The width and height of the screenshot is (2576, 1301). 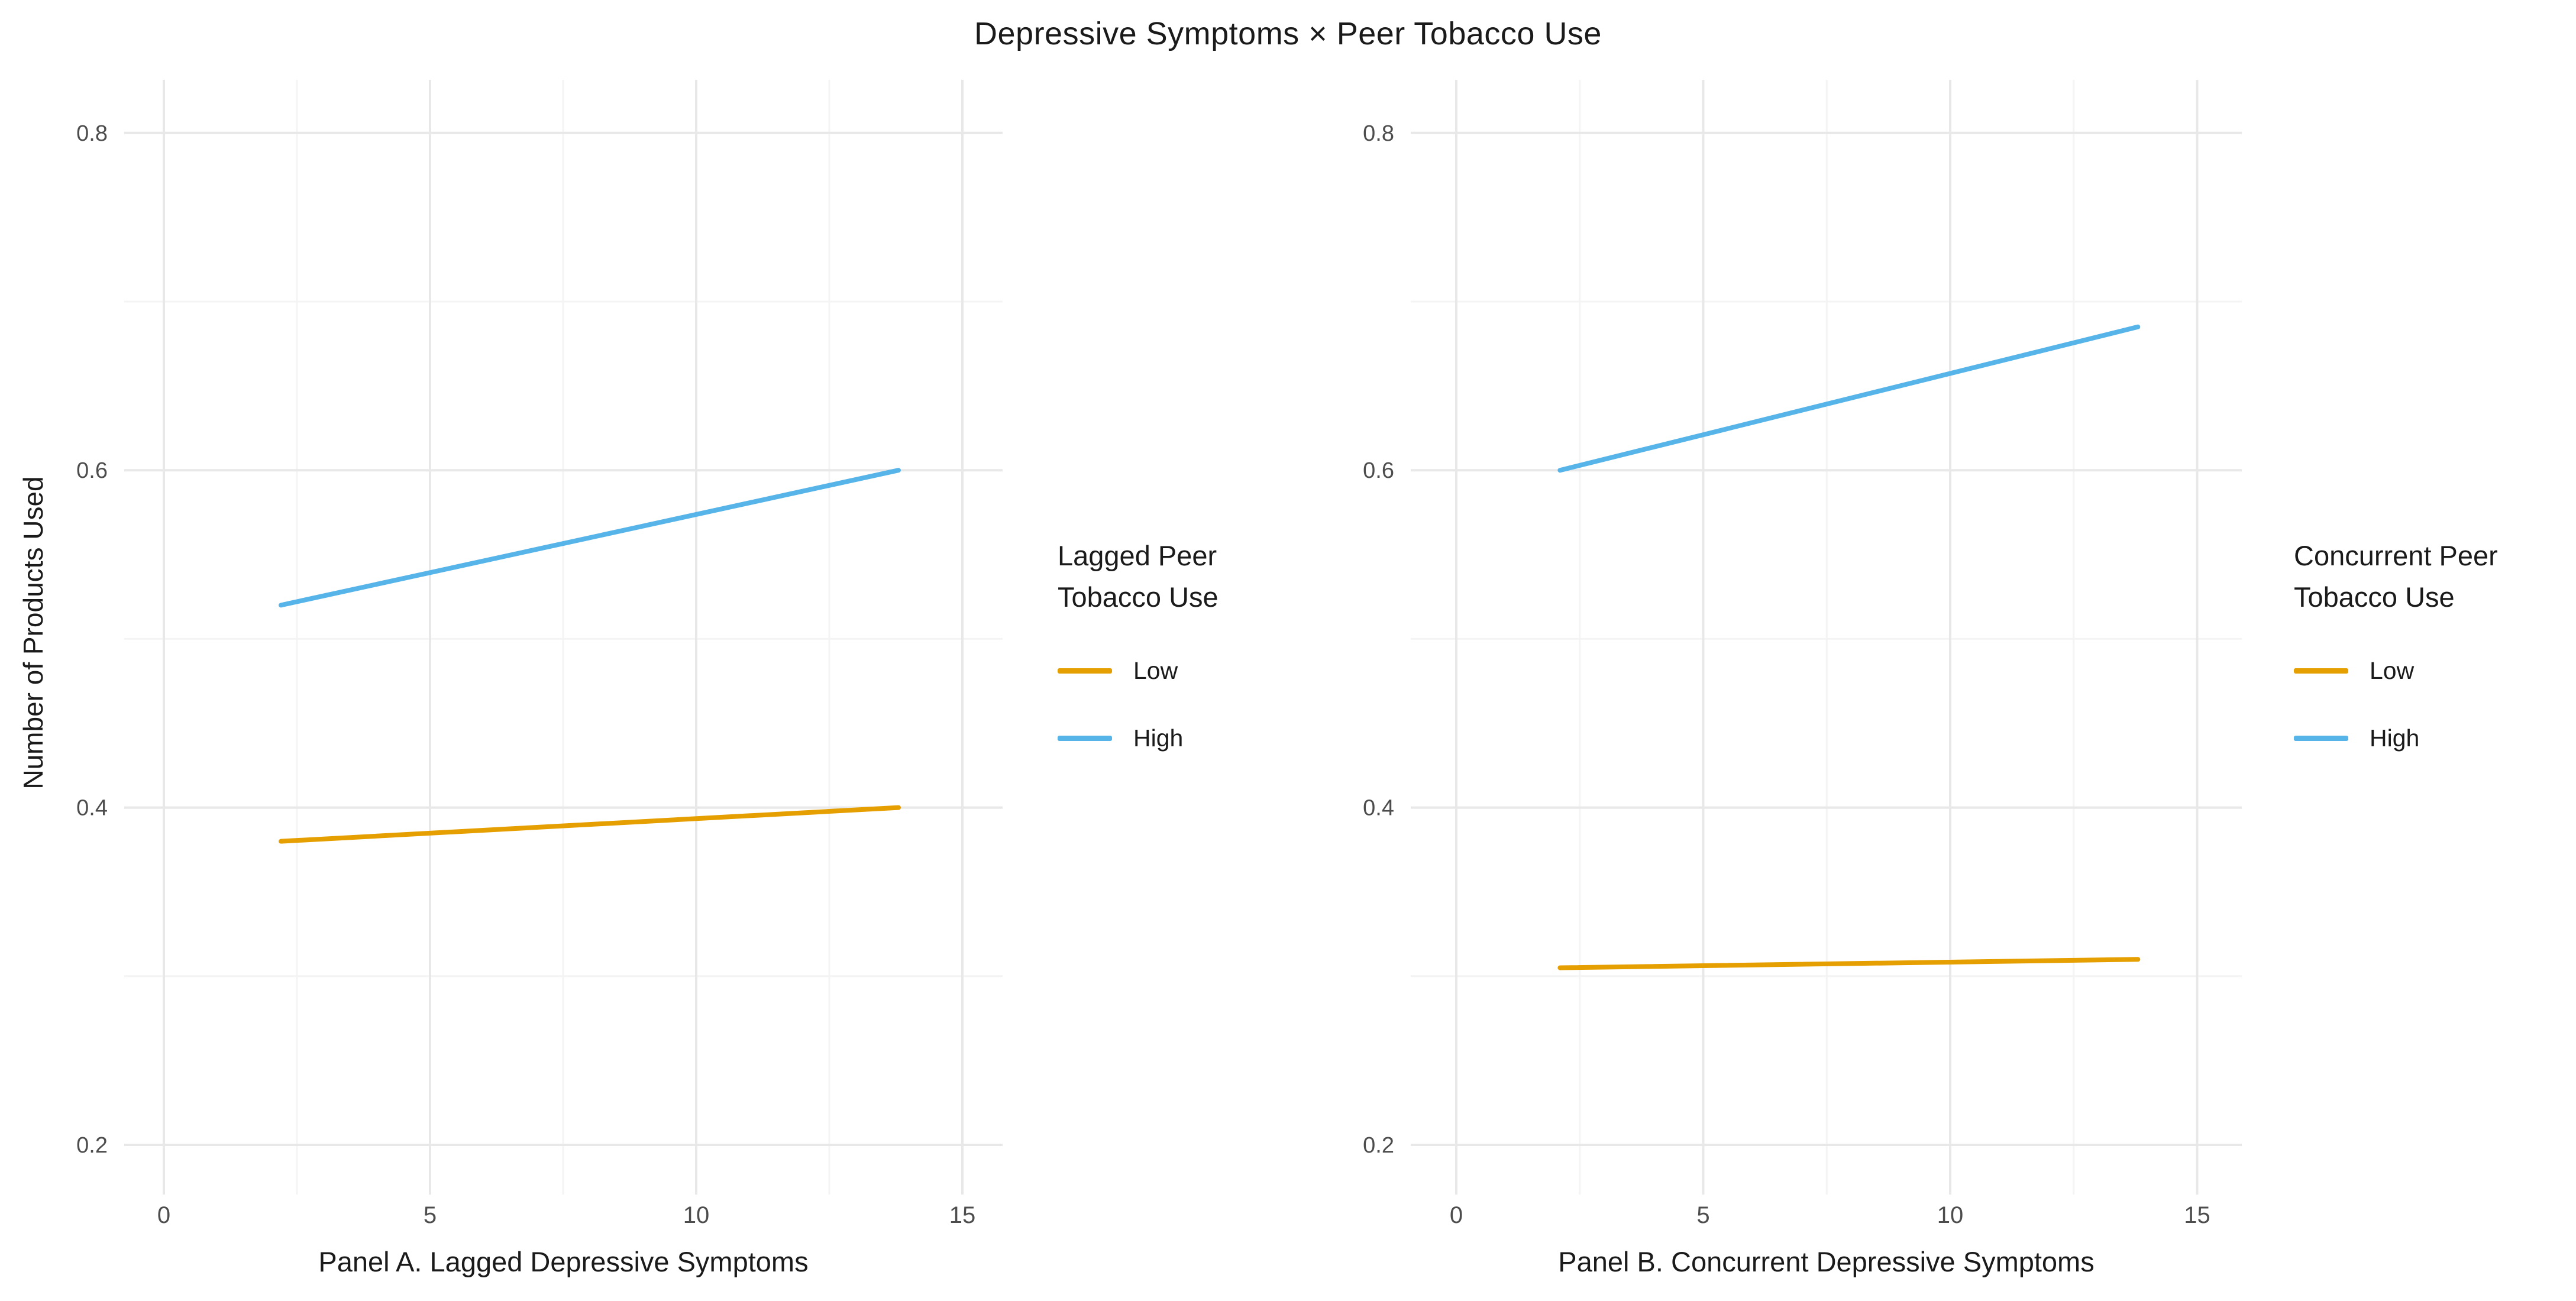 I want to click on chart-title: Depressive Symptoms × Peer Tobacco Use, so click(x=1288, y=33).